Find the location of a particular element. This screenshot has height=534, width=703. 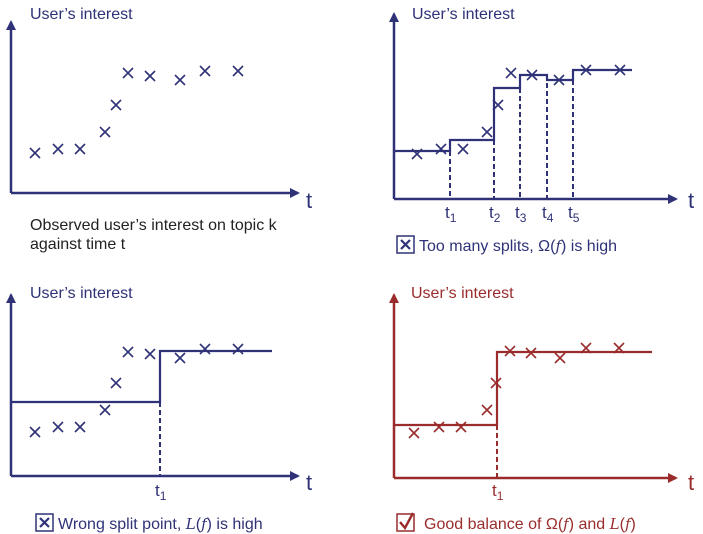

caption-line-2: against time t is located at coordinates (78, 244).